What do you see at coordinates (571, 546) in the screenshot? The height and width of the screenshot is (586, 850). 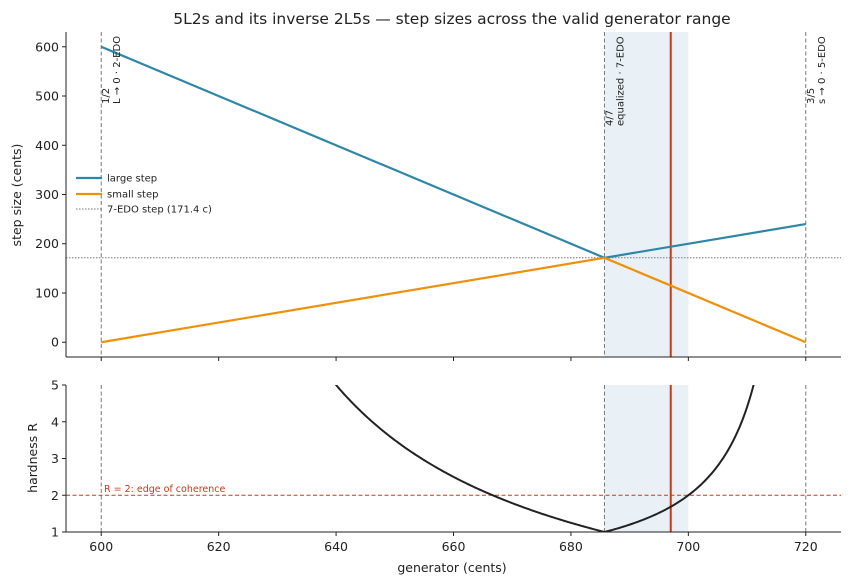 I see `x-tick-label: 680` at bounding box center [571, 546].